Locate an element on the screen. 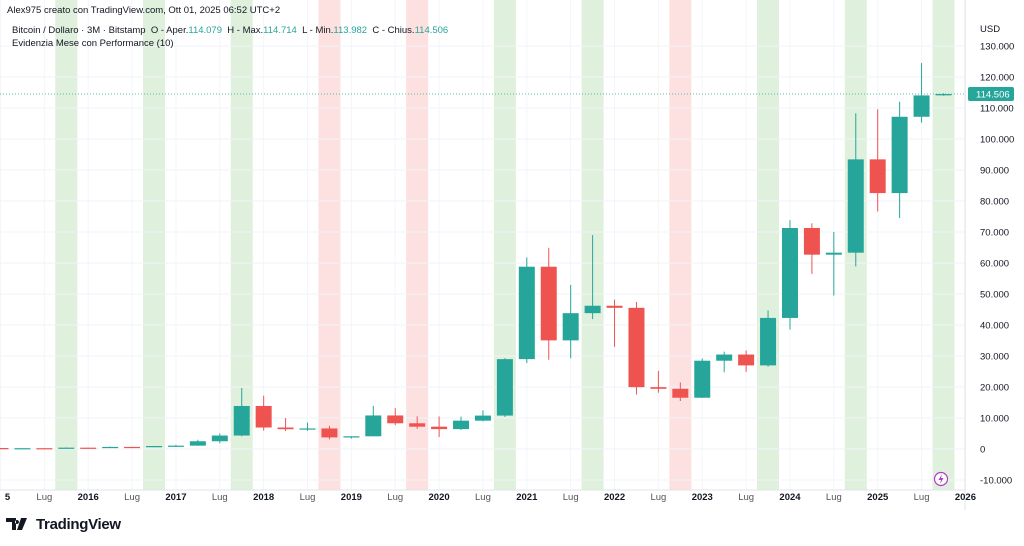 The height and width of the screenshot is (546, 1024). time-tick-label: 2026 is located at coordinates (965, 497).